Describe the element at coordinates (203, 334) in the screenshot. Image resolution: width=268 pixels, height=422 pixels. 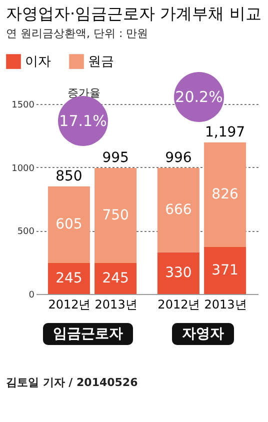
I see `text: 자영자` at that location.